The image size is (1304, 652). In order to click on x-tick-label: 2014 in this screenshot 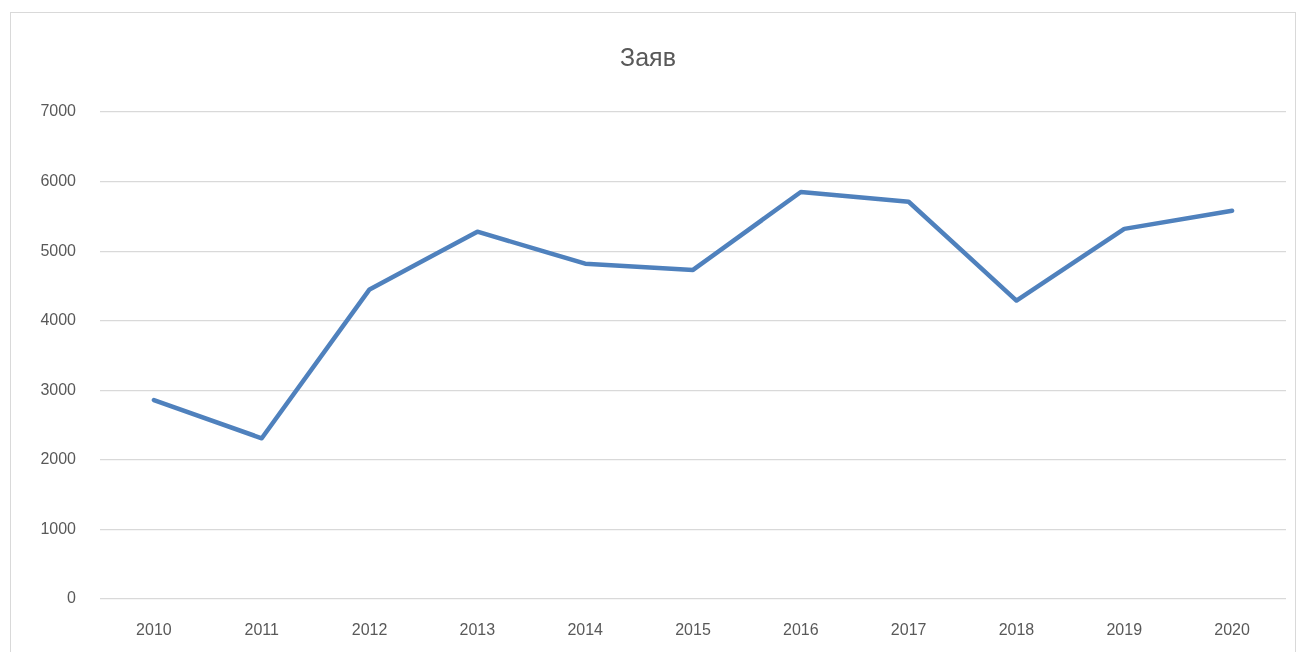, I will do `click(585, 630)`.